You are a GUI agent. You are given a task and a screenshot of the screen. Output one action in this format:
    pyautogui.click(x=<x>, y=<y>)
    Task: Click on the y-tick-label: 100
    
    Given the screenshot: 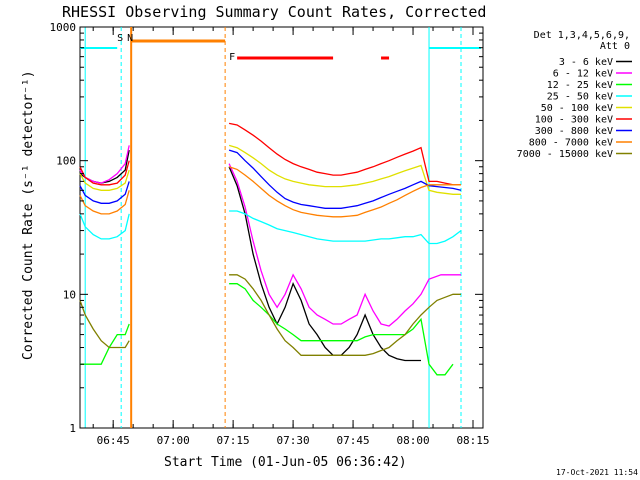 What is the action you would take?
    pyautogui.click(x=66, y=161)
    